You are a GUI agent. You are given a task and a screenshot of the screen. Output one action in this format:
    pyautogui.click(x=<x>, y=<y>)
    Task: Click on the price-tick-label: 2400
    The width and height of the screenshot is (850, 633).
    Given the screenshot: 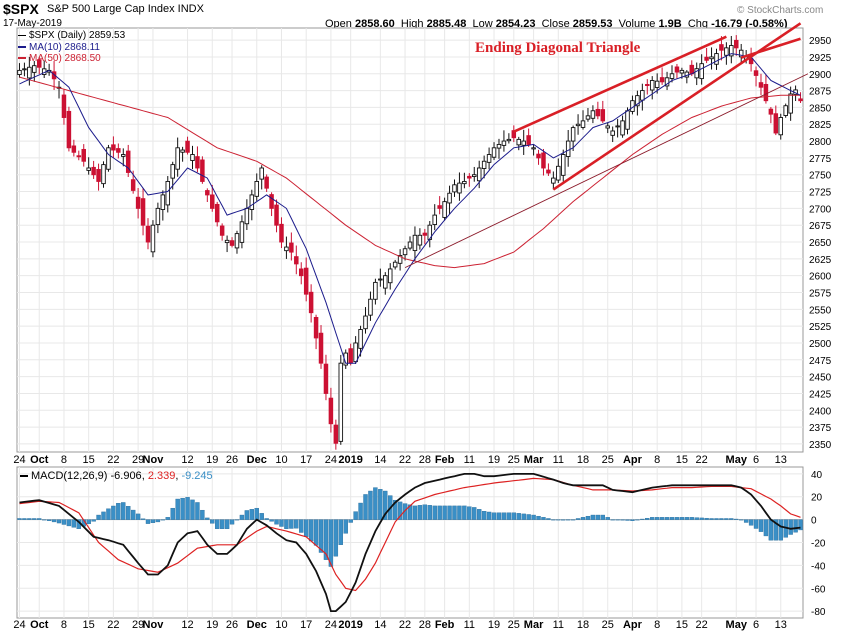 What is the action you would take?
    pyautogui.click(x=820, y=411)
    